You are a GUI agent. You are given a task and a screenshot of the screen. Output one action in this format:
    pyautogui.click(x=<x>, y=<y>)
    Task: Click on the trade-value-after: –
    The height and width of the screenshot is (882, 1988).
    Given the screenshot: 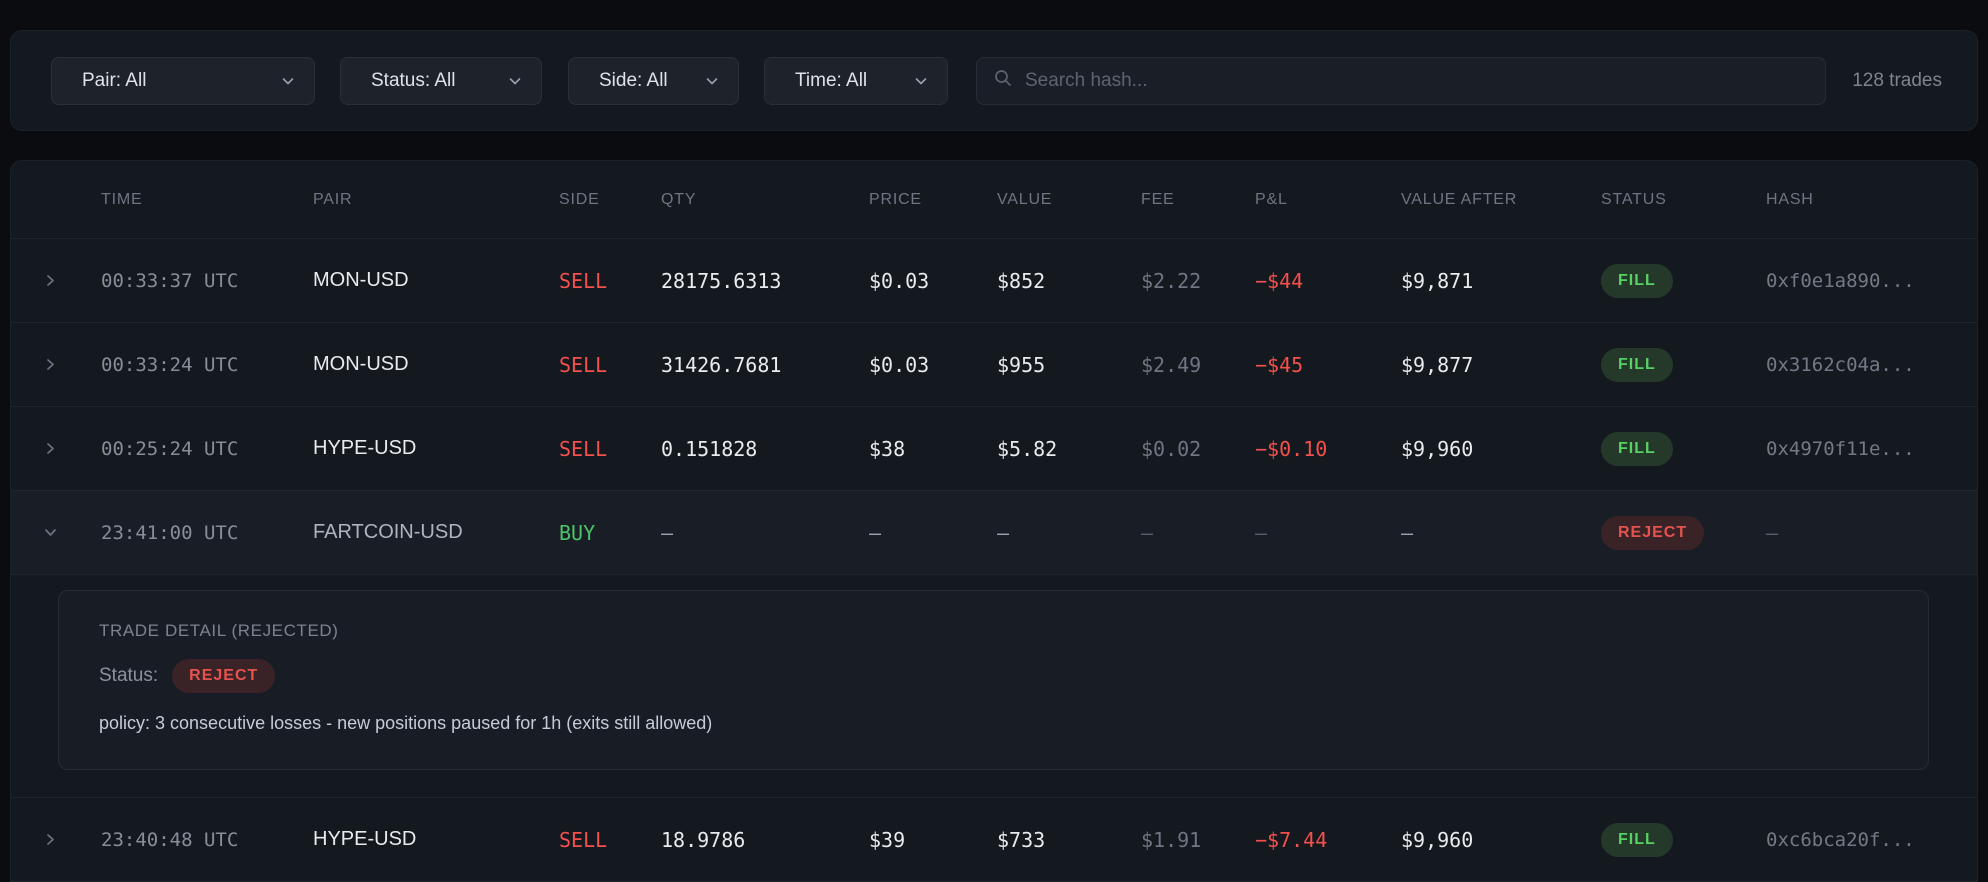 What is the action you would take?
    pyautogui.click(x=1407, y=532)
    